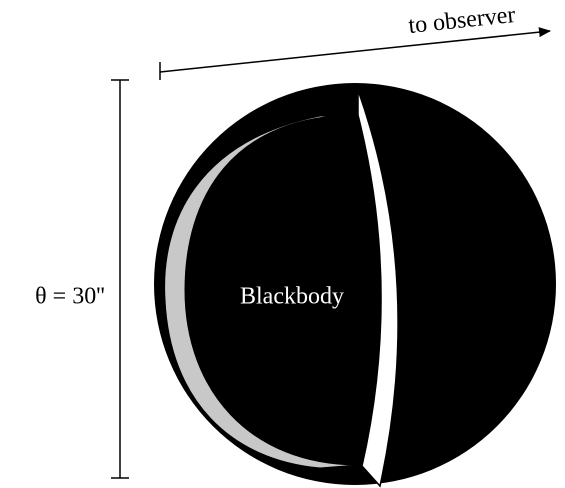 Image resolution: width=565 pixels, height=488 pixels. What do you see at coordinates (355, 50) in the screenshot?
I see `observer-arrow` at bounding box center [355, 50].